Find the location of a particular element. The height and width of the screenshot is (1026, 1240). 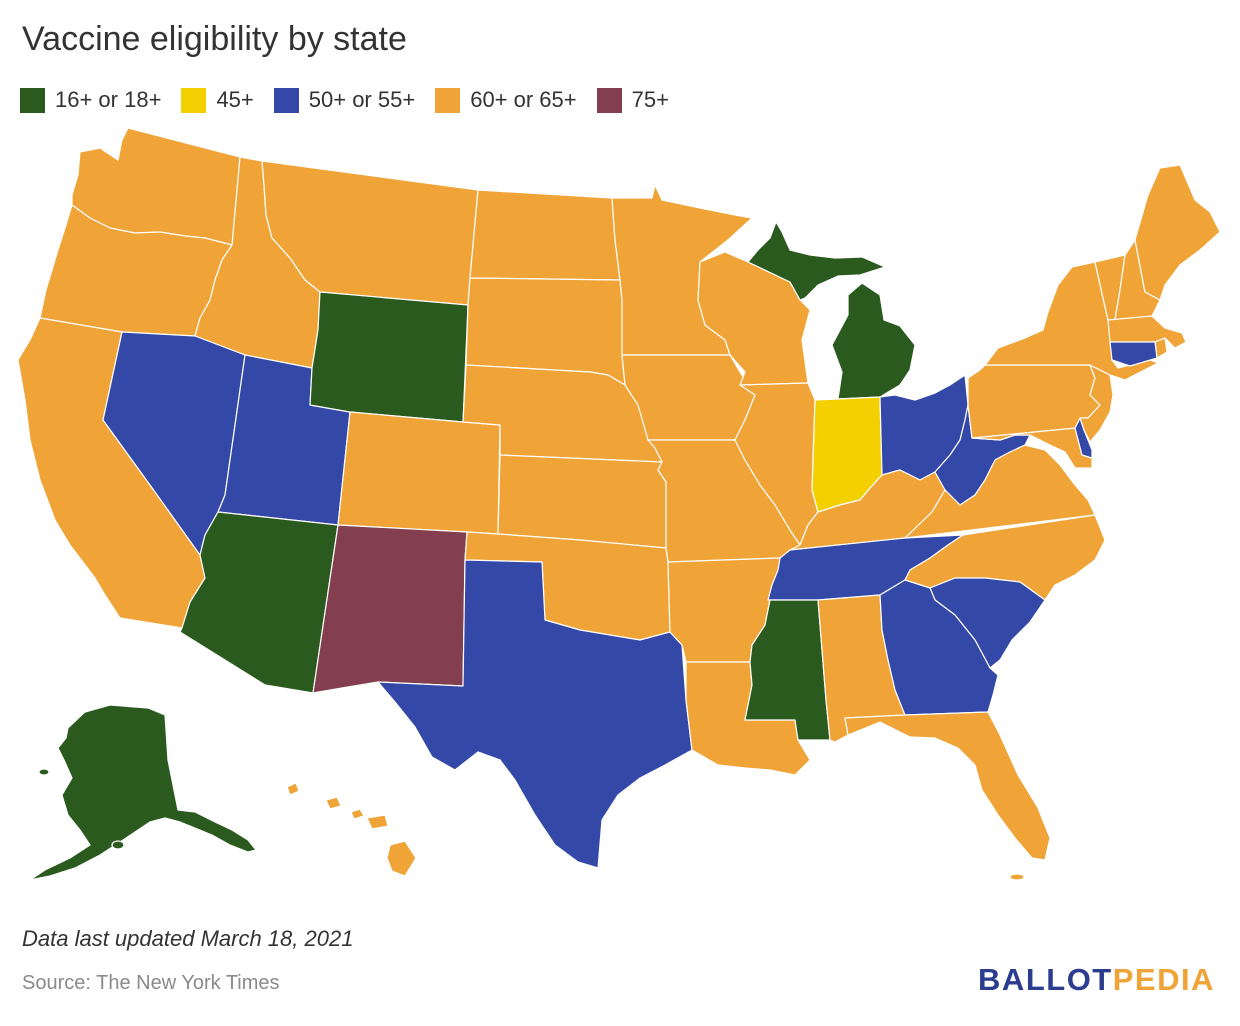

state-co is located at coordinates (419, 473).